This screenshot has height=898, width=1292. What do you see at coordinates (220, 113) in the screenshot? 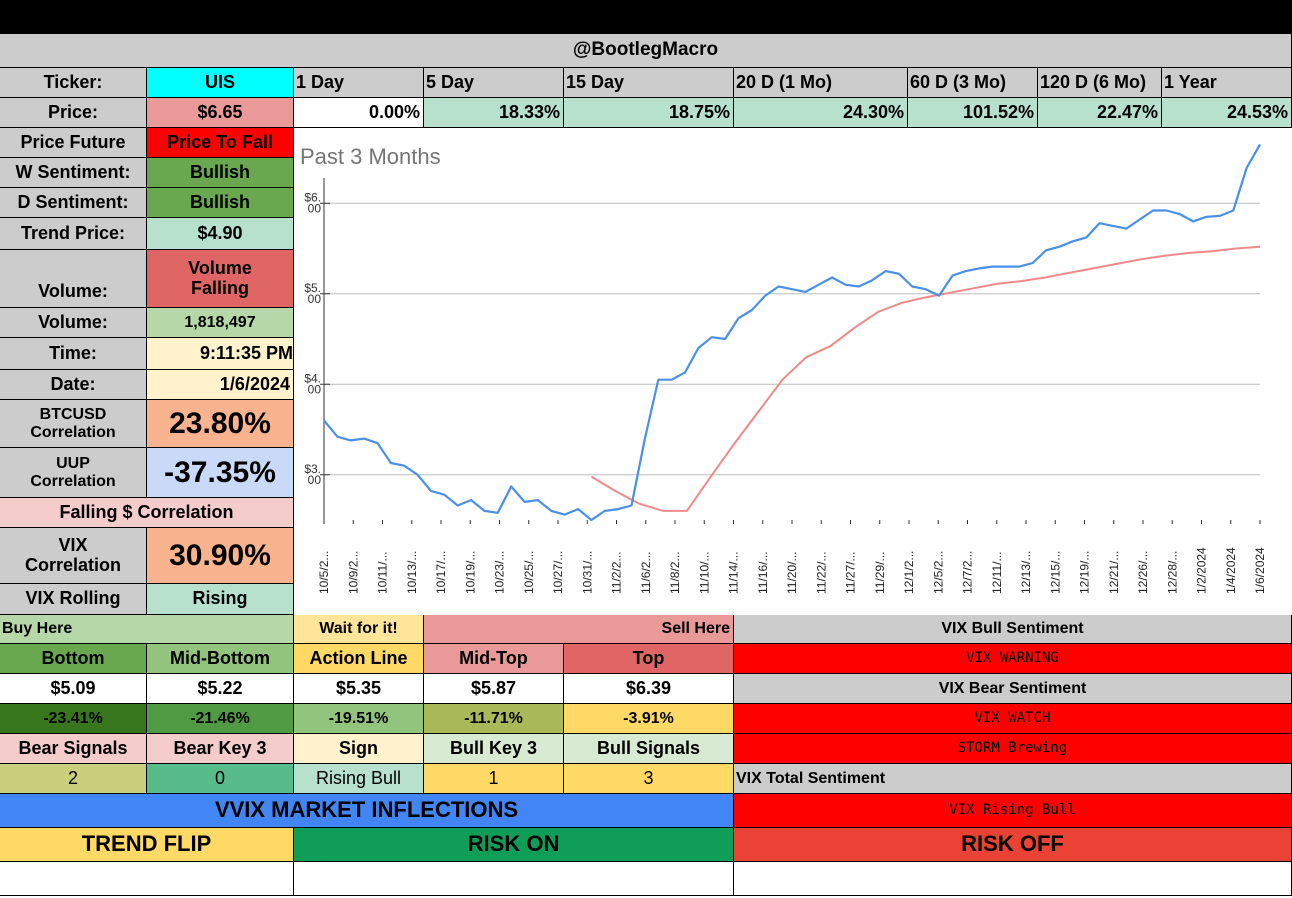
I see `price-value: $6.65` at bounding box center [220, 113].